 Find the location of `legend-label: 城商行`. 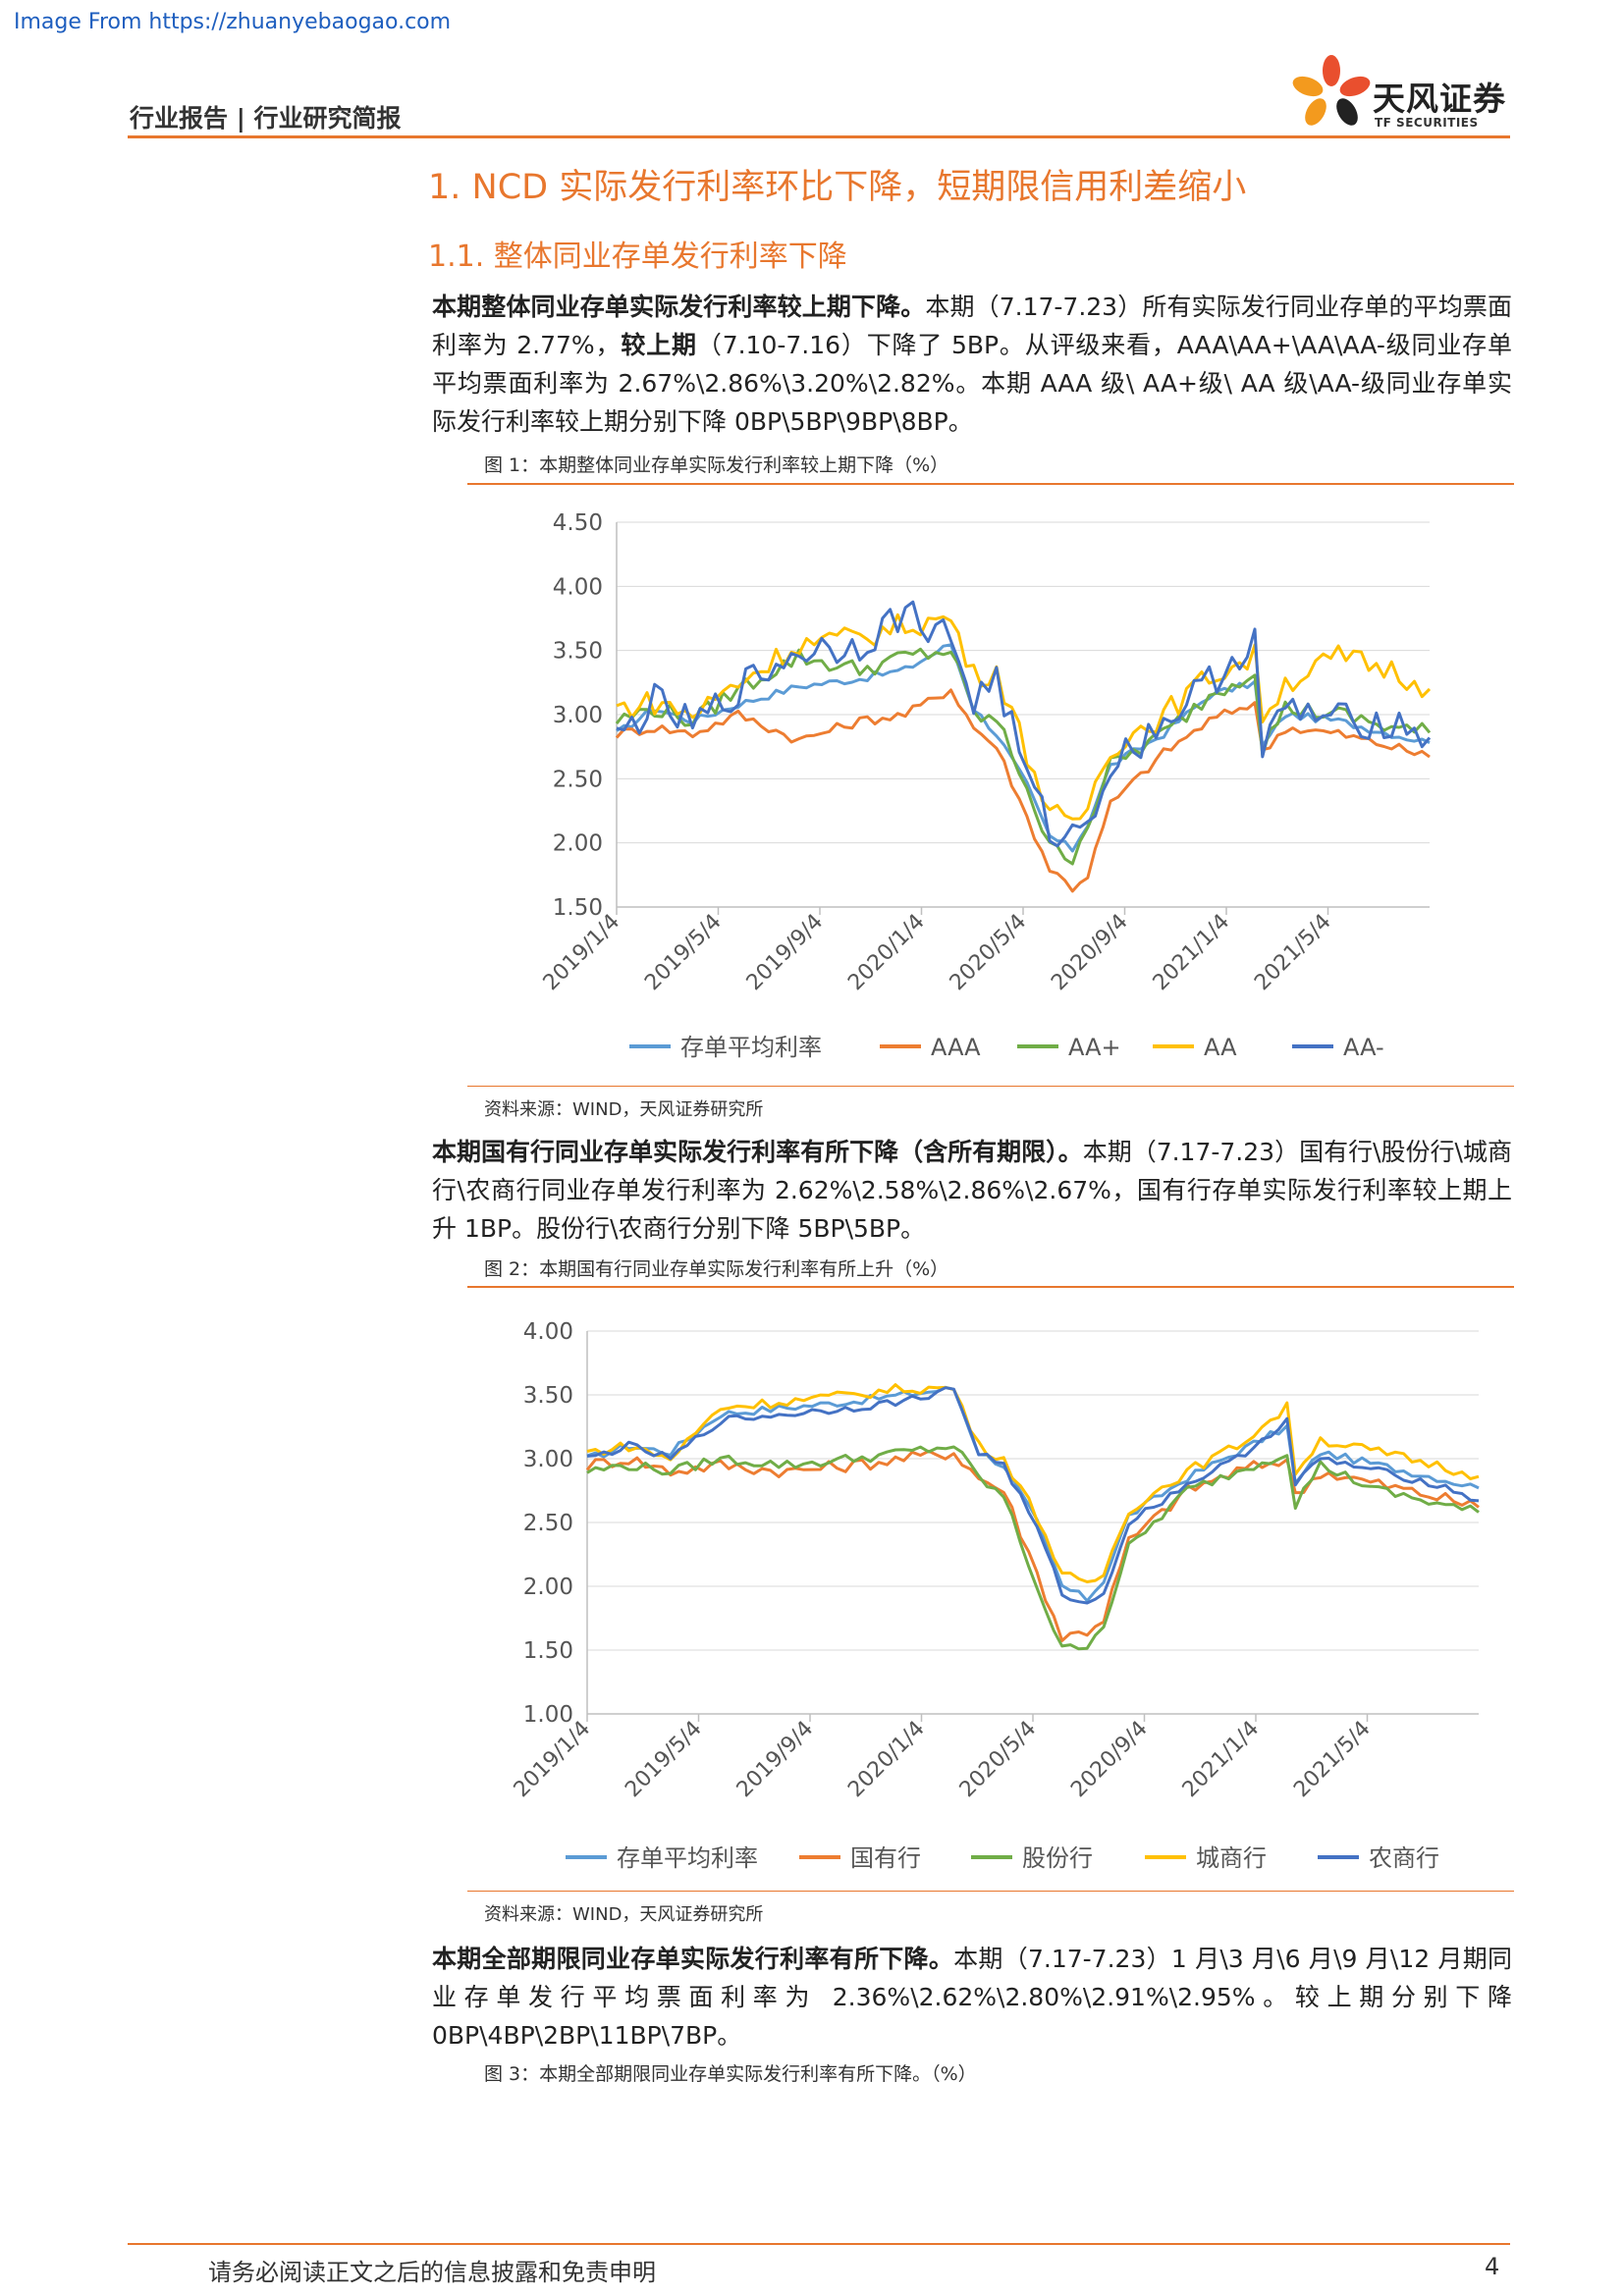

legend-label: 城商行 is located at coordinates (1231, 1858).